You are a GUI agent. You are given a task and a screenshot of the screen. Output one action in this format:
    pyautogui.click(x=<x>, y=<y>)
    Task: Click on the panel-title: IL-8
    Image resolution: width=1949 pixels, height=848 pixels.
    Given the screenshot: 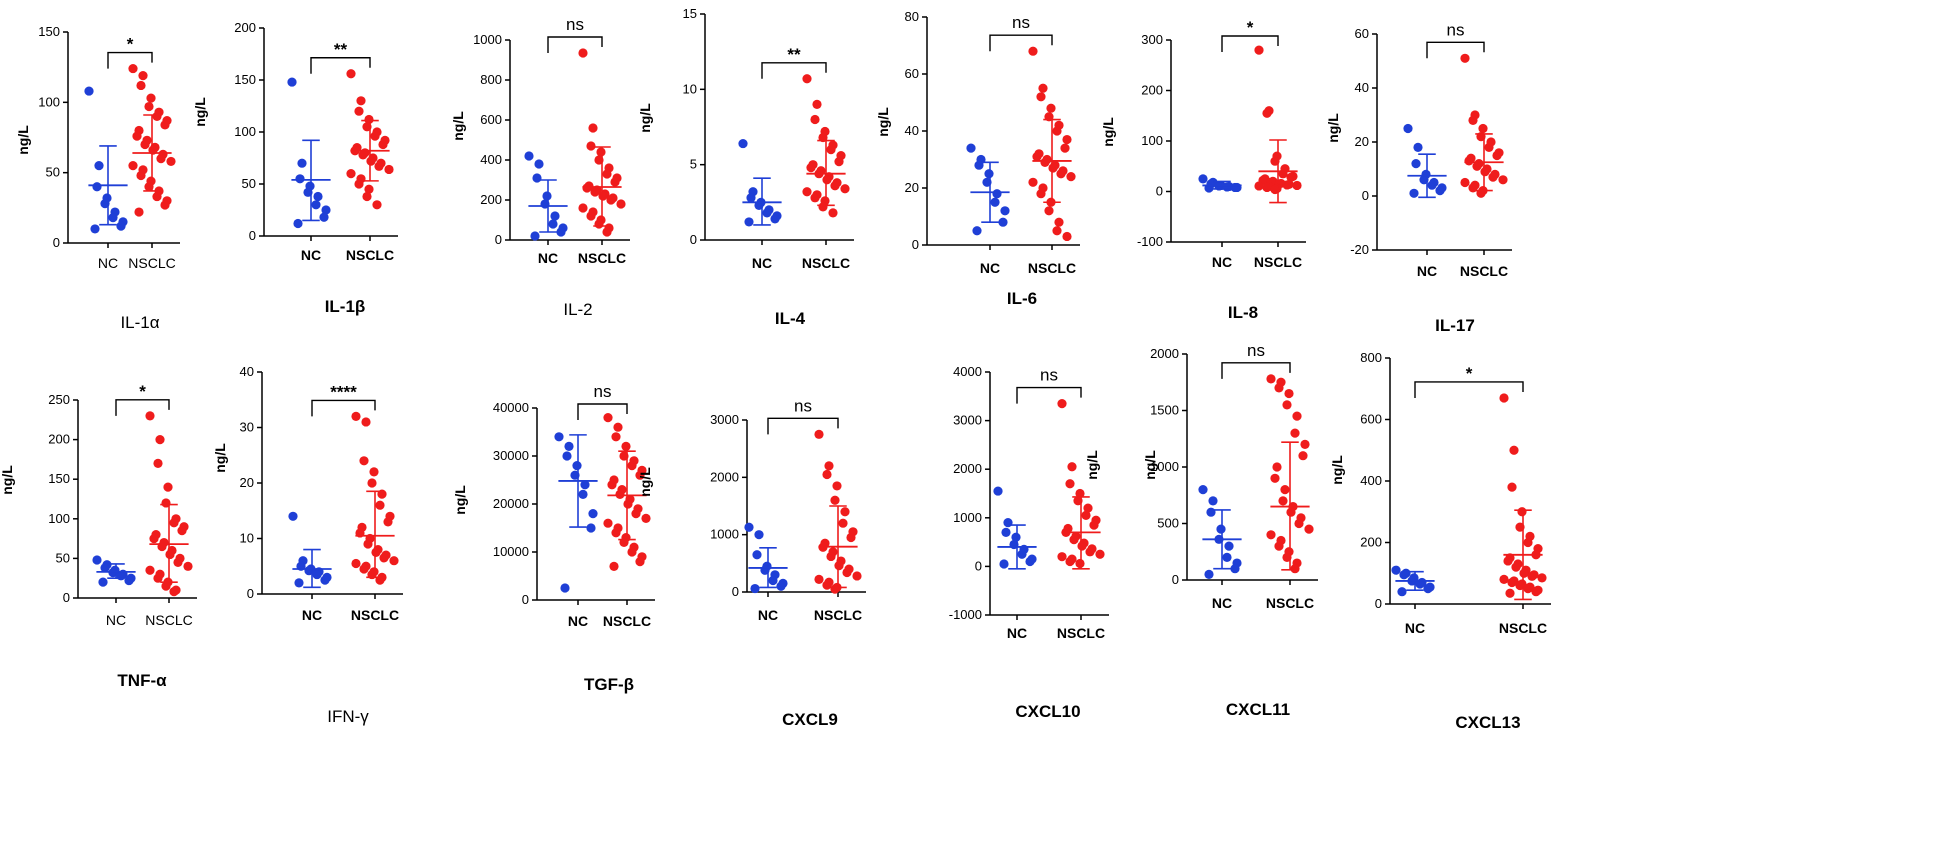 What is the action you would take?
    pyautogui.click(x=1243, y=312)
    